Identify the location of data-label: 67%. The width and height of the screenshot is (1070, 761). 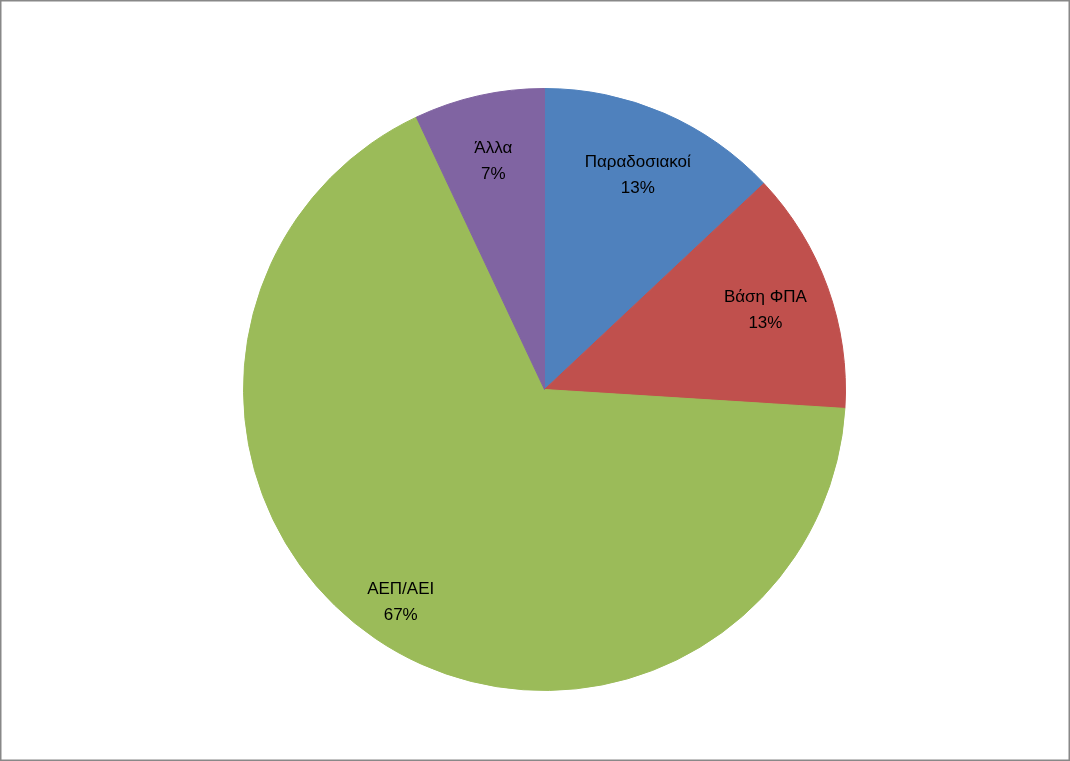
(400, 614).